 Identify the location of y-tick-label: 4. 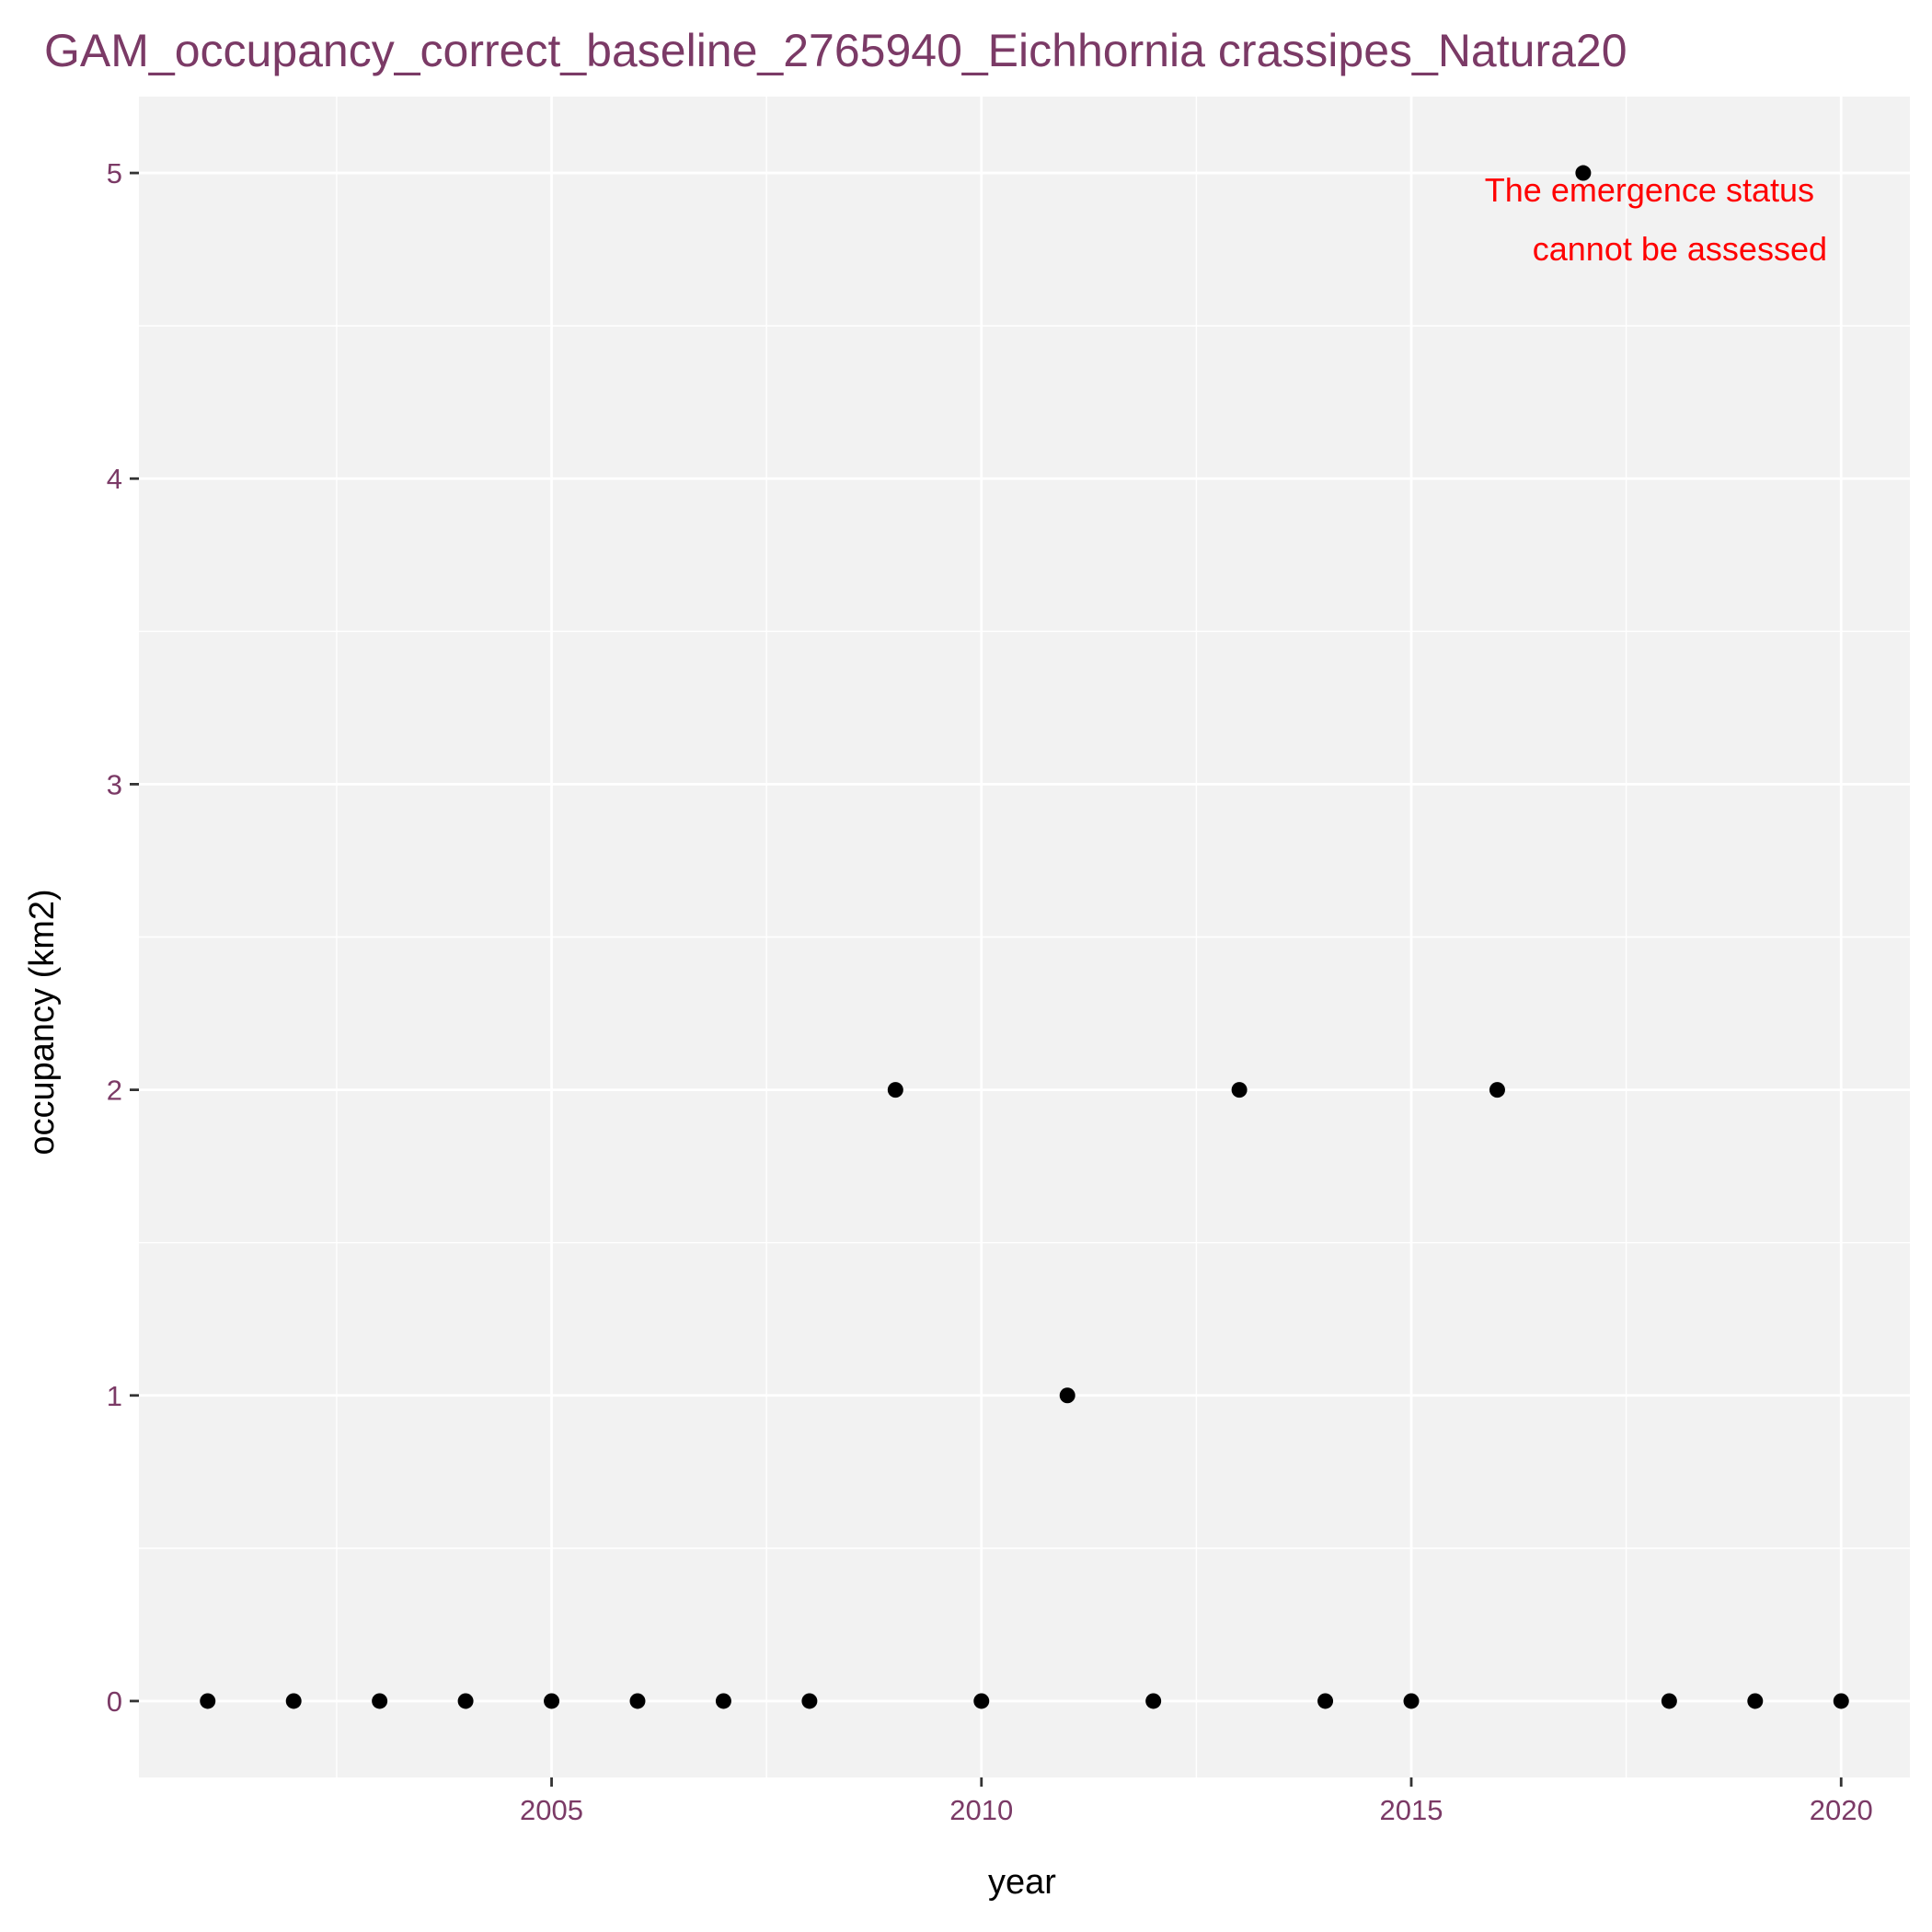
(114, 479).